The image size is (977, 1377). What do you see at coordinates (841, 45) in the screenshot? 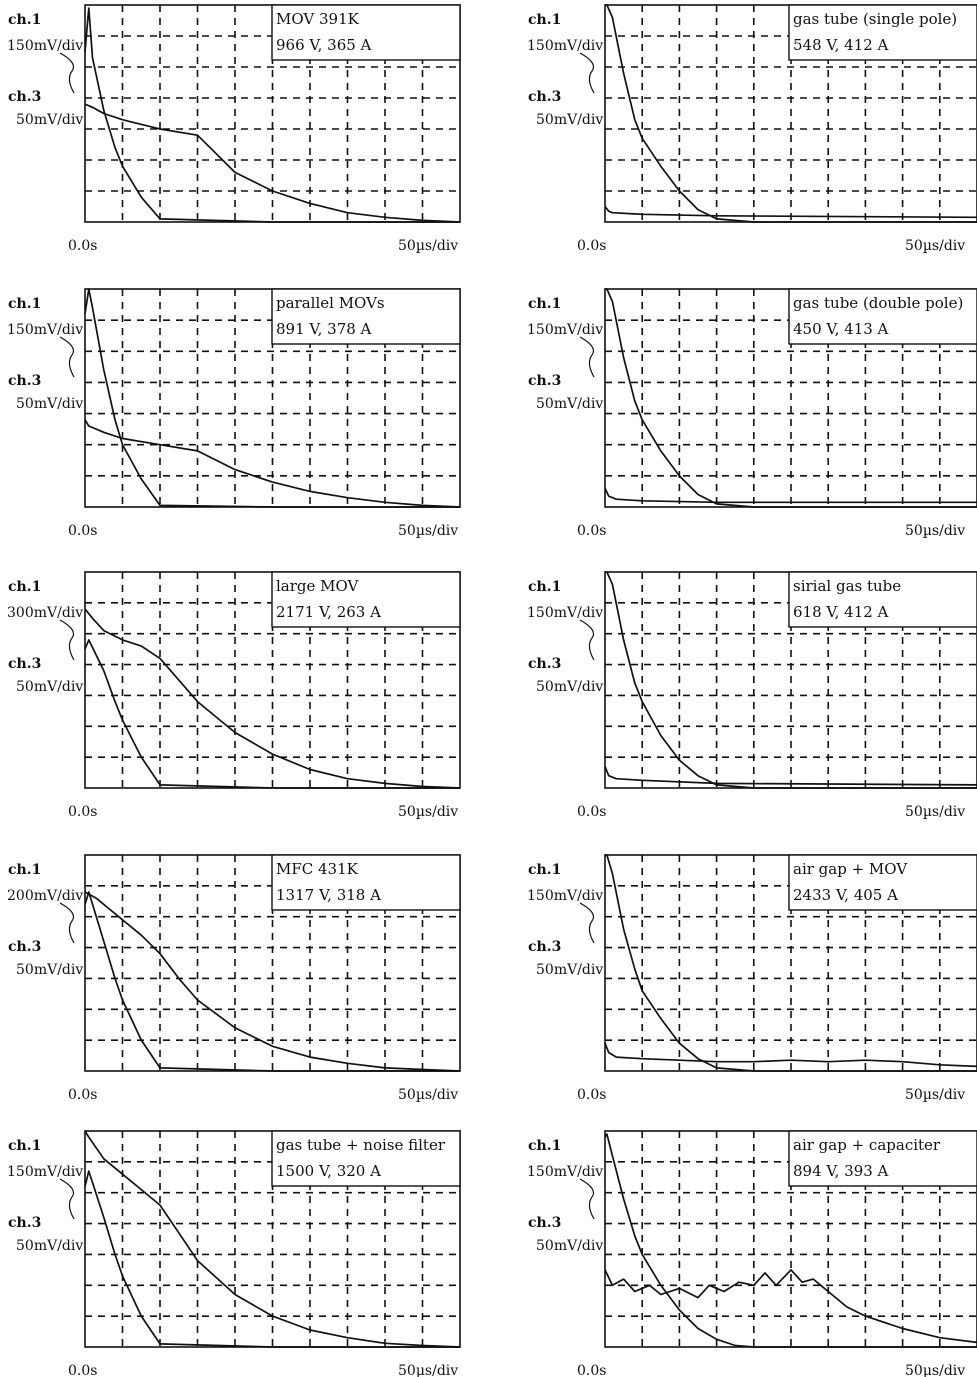
I see `panel-readout: 548 V, 412 A` at bounding box center [841, 45].